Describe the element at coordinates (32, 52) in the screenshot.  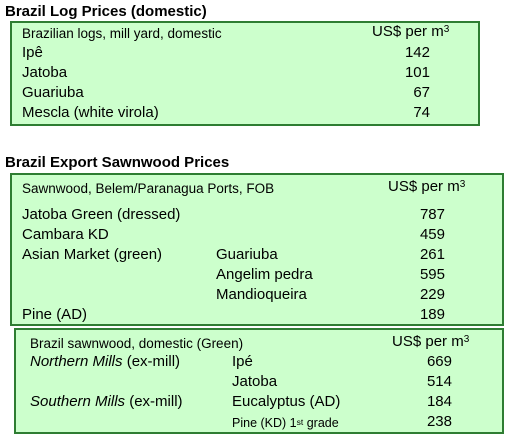
I see `log-row-name: Ipê` at that location.